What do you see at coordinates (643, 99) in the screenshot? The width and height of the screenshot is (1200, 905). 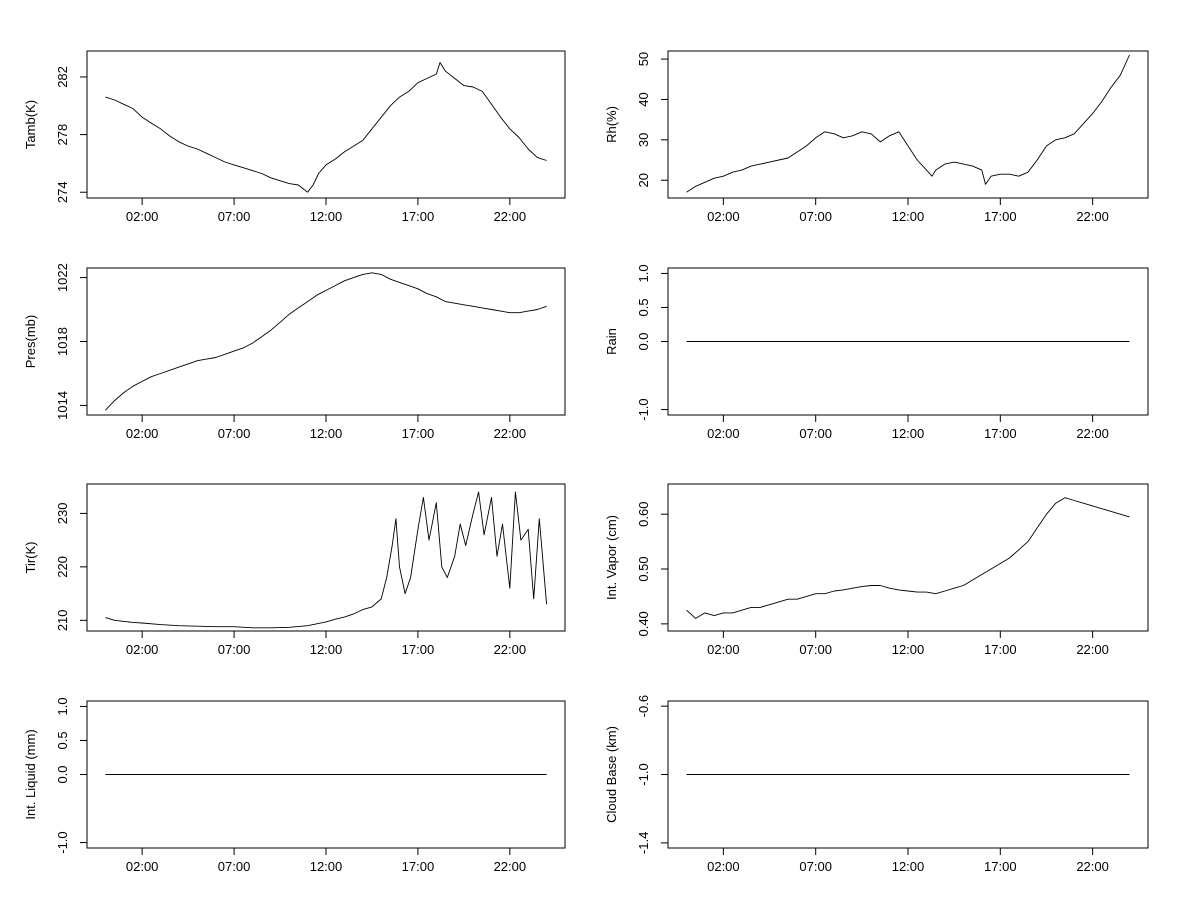 I see `y-tick-label: 40` at bounding box center [643, 99].